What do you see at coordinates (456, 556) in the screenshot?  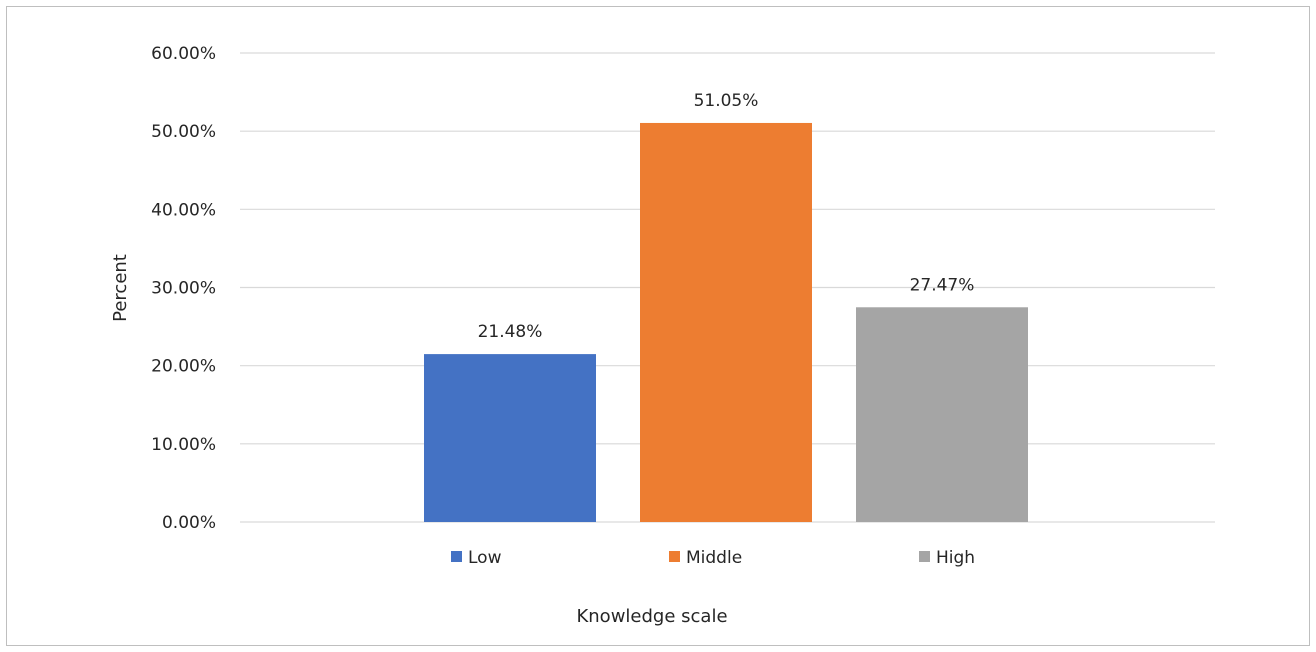 I see `legend-swatch-low` at bounding box center [456, 556].